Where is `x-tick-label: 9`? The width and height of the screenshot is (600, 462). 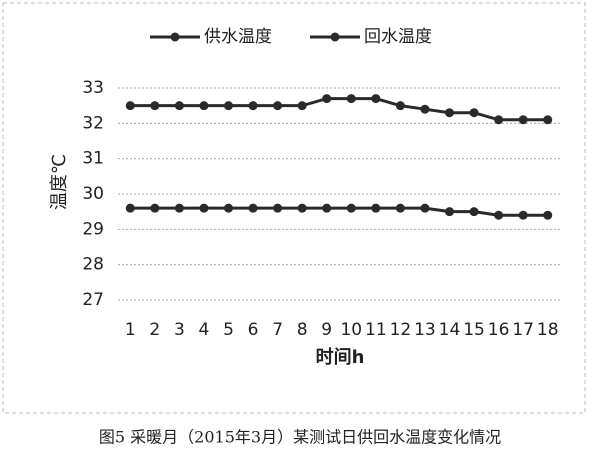 x-tick-label: 9 is located at coordinates (326, 330).